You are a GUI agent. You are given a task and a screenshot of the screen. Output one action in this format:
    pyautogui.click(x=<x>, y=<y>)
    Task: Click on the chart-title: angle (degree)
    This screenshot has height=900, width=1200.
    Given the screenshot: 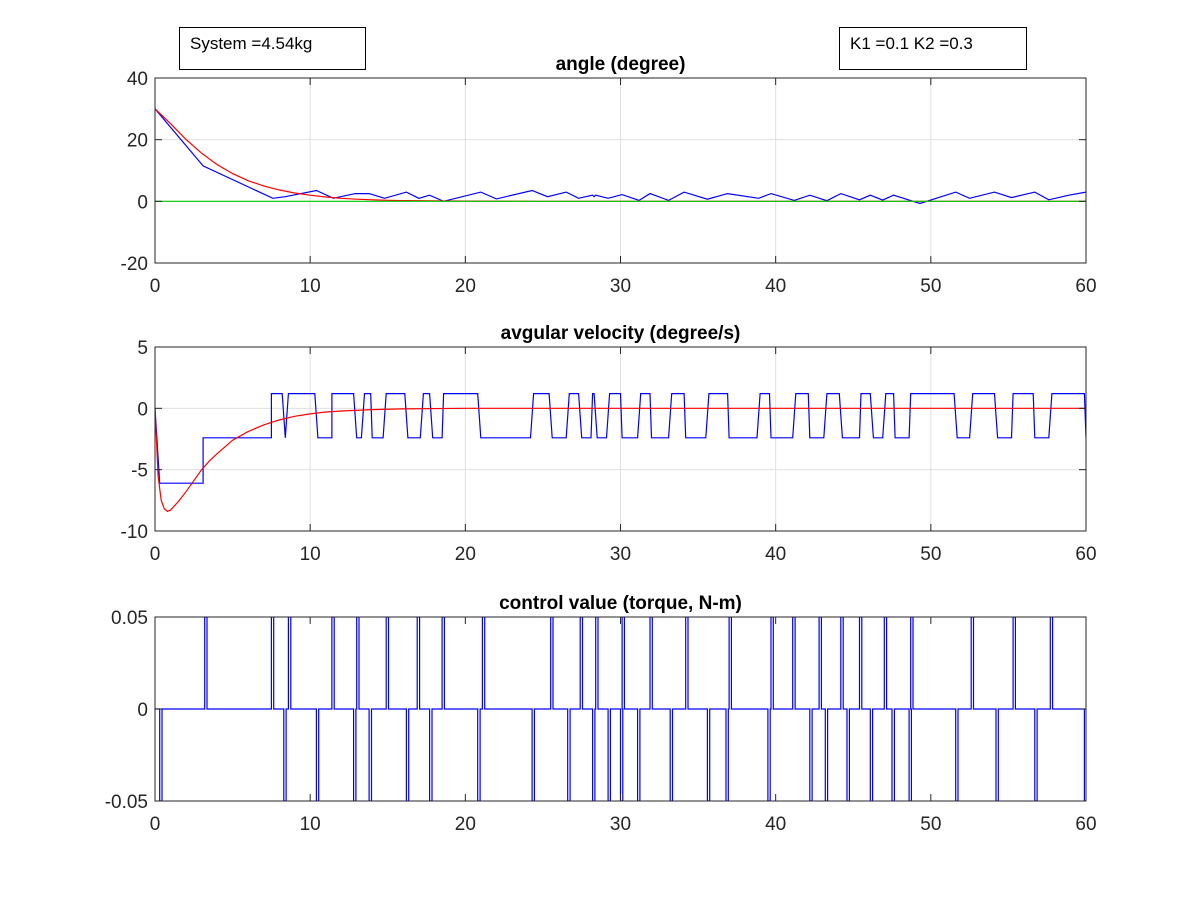 What is the action you would take?
    pyautogui.click(x=621, y=64)
    